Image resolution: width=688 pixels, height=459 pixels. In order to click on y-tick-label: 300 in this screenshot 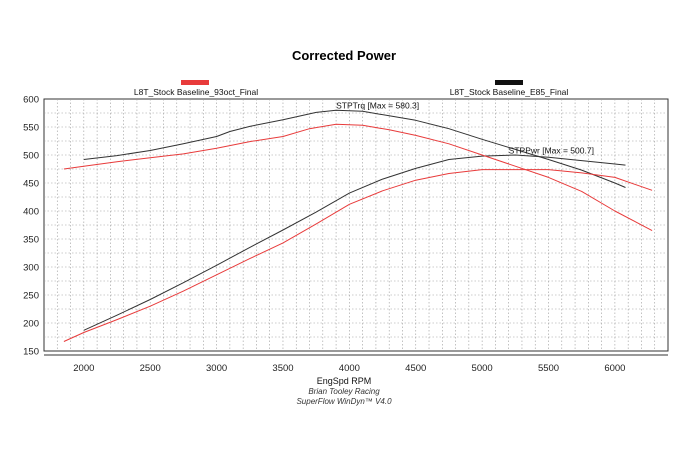, I will do `click(31, 268)`.